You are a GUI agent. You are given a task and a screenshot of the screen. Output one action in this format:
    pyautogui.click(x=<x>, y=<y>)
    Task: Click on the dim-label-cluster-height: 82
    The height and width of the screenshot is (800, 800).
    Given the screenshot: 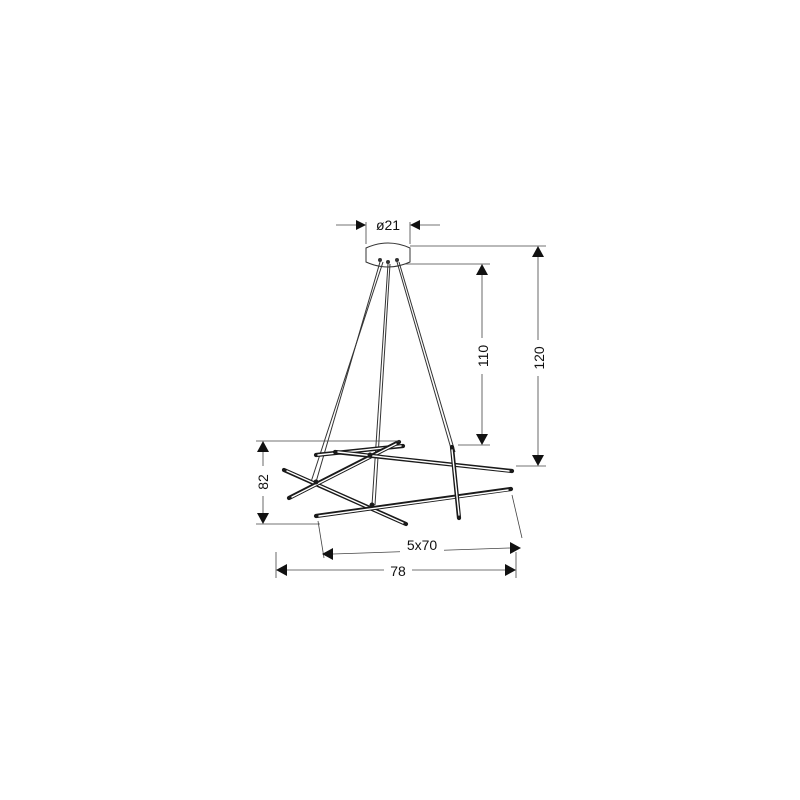 What is the action you would take?
    pyautogui.click(x=263, y=482)
    